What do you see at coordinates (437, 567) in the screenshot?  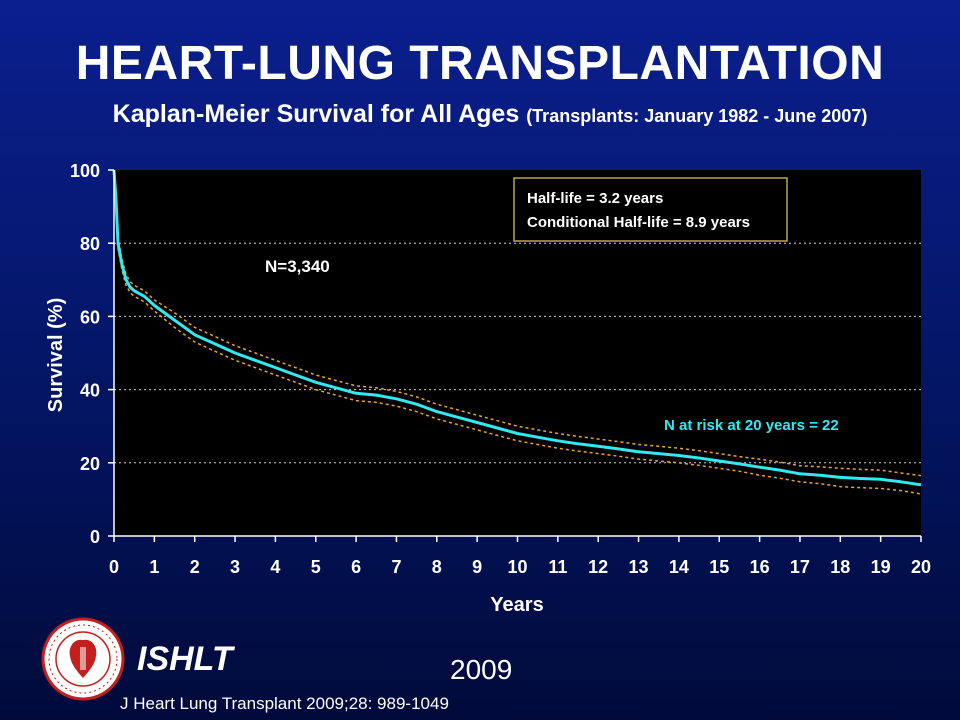 I see `x-tick-label: 8` at bounding box center [437, 567].